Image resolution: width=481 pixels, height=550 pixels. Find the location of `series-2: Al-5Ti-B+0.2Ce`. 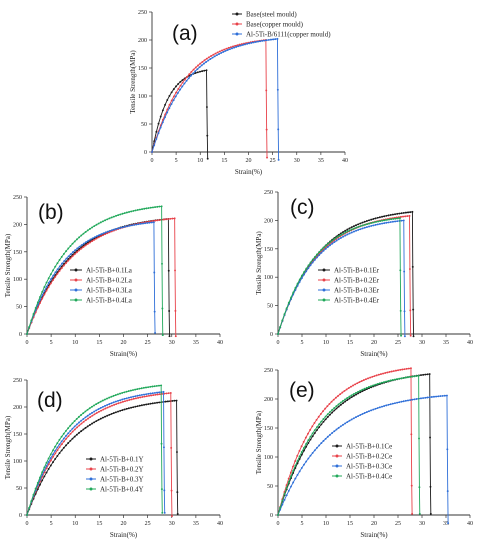

series-2: Al-5Ti-B+0.2Ce is located at coordinates (345, 441).